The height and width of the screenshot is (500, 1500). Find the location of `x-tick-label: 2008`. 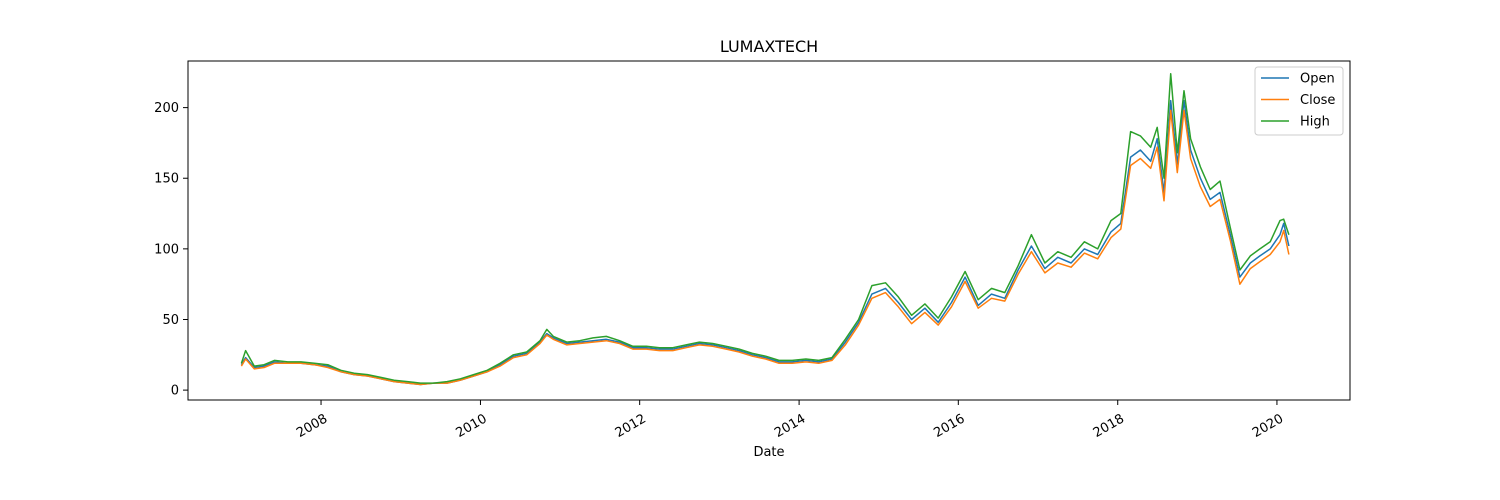

x-tick-label: 2008 is located at coordinates (312, 426).